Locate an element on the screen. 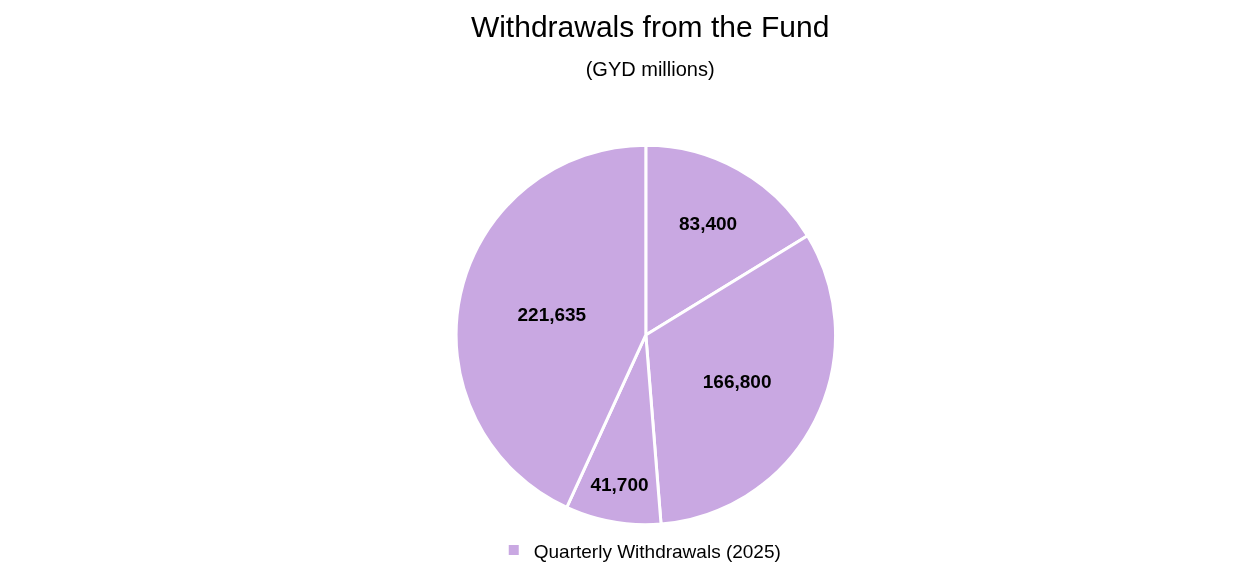 Image resolution: width=1236 pixels, height=575 pixels. chart-subtitle: (GYD millions) is located at coordinates (650, 69).